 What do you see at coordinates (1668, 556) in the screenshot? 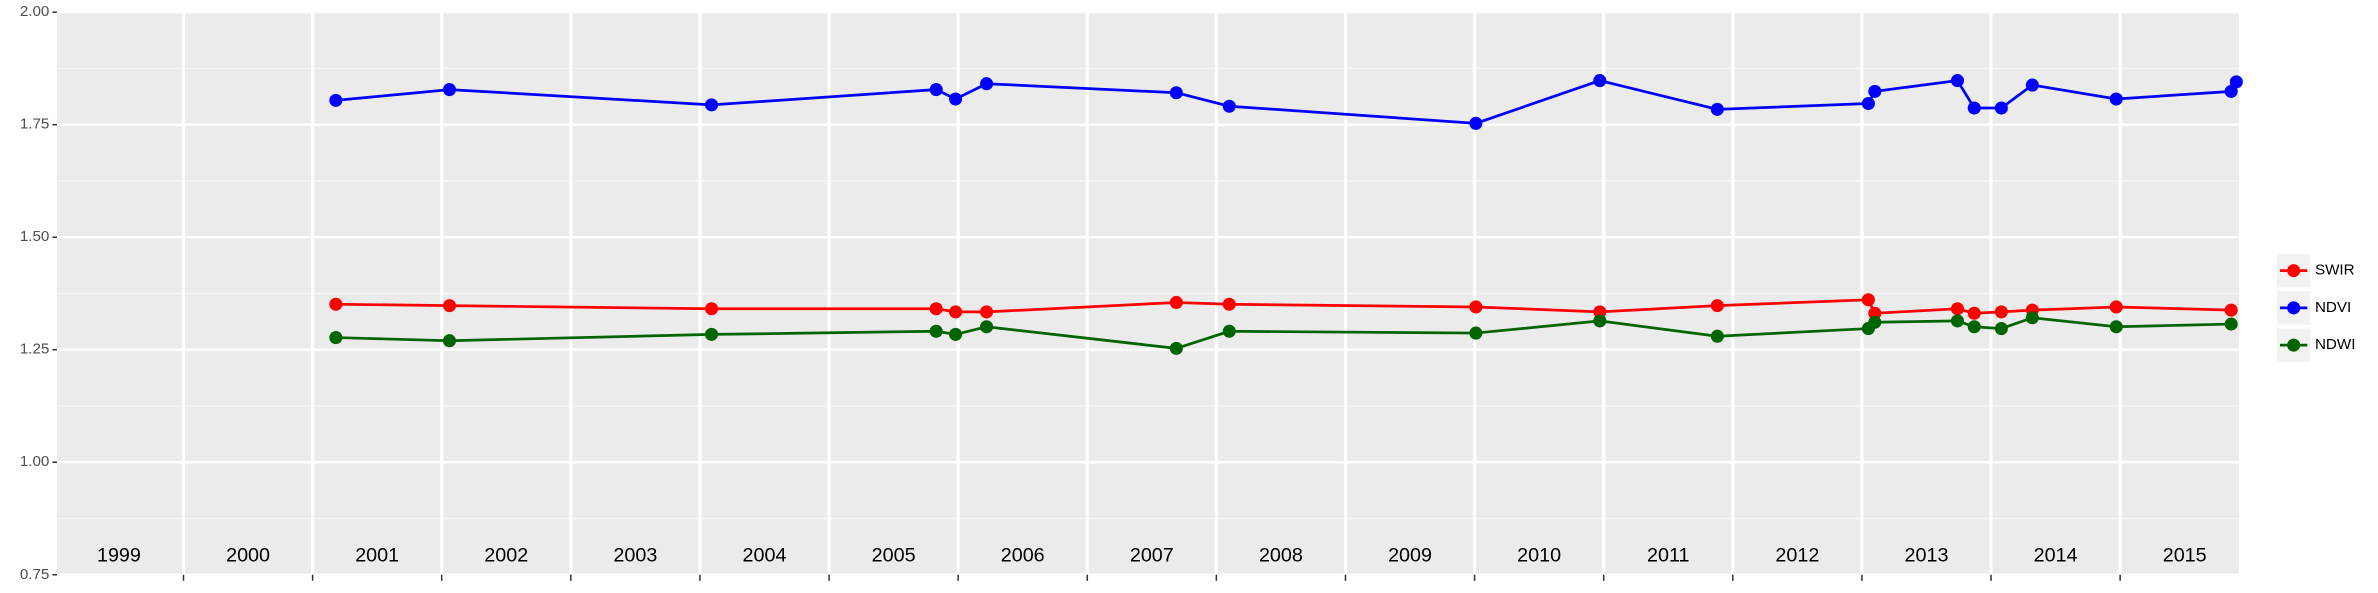
I see `x-tick-label: 2011` at bounding box center [1668, 556].